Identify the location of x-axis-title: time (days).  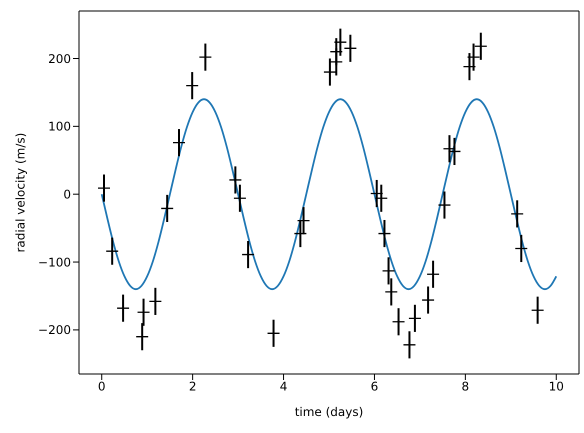
(329, 412).